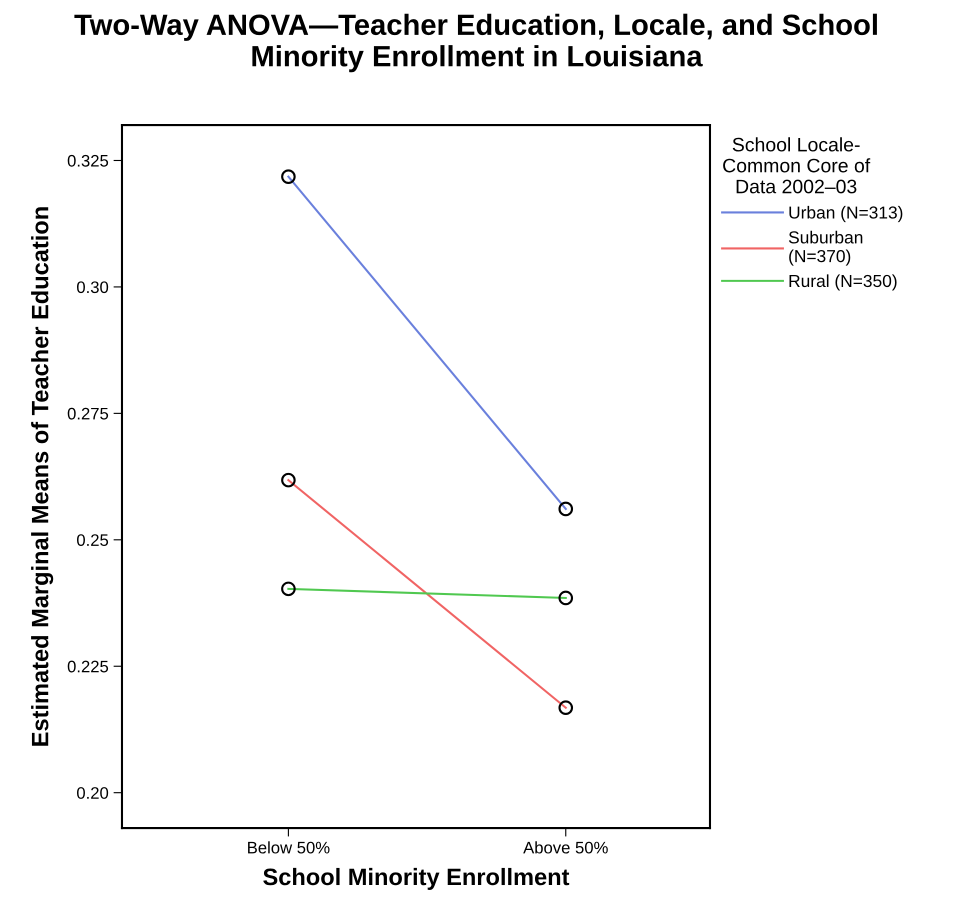 The width and height of the screenshot is (953, 913). Describe the element at coordinates (843, 282) in the screenshot. I see `legend-label: Rural (N=350)` at that location.